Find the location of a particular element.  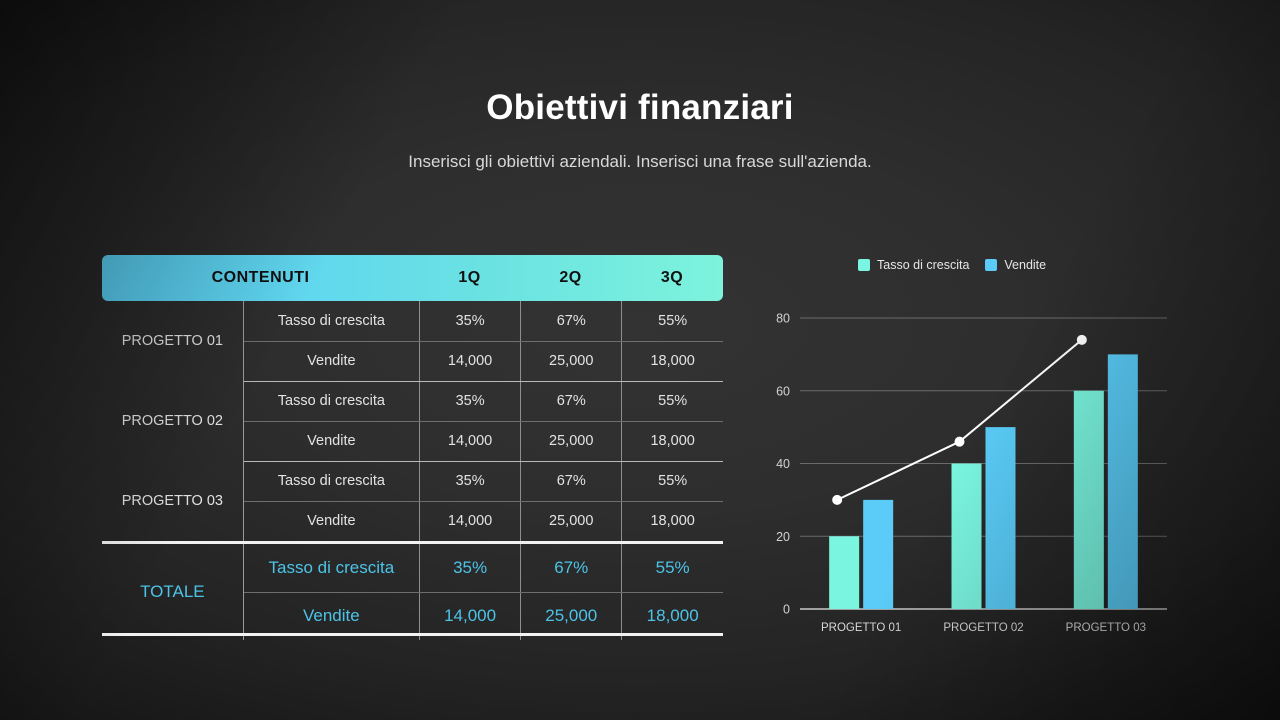

x-axis-tick-label: PROGETTO 03 is located at coordinates (1106, 628).